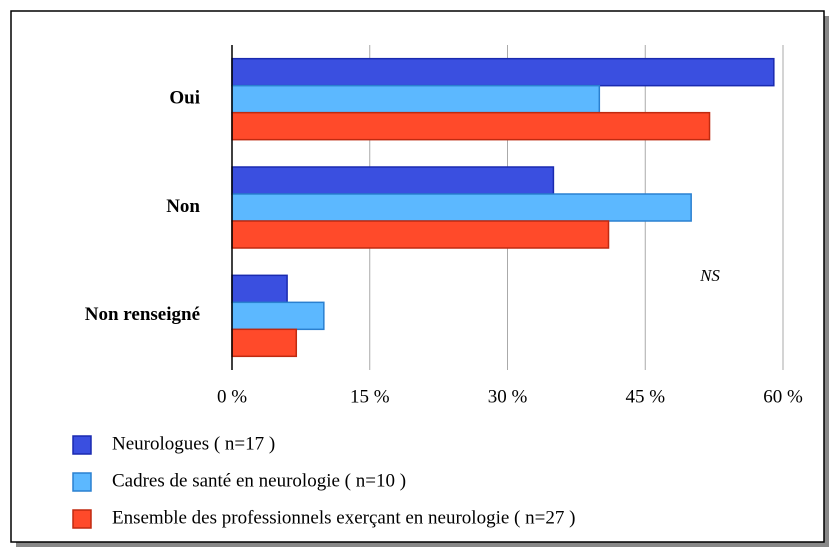 The image size is (837, 560). I want to click on x-tick-label: 0 %, so click(232, 396).